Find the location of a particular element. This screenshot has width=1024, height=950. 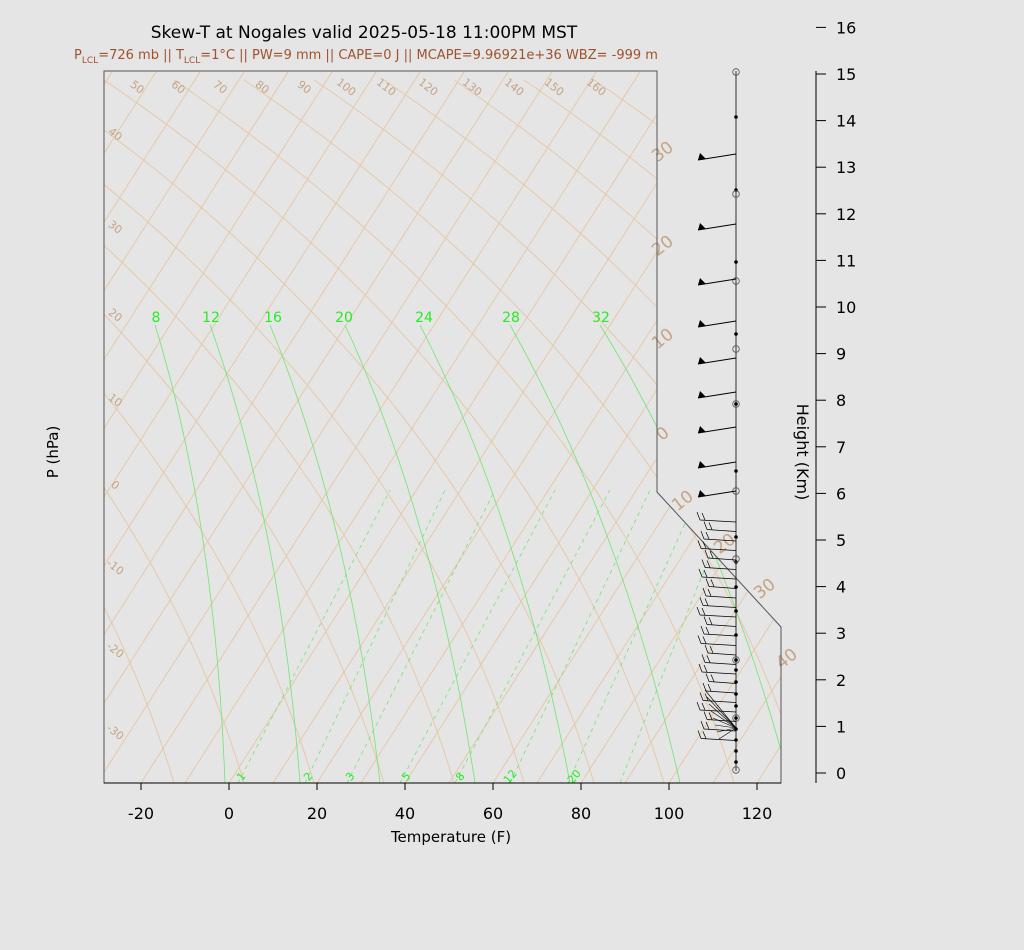

mixing-ratio-label-top: 24 is located at coordinates (424, 318).